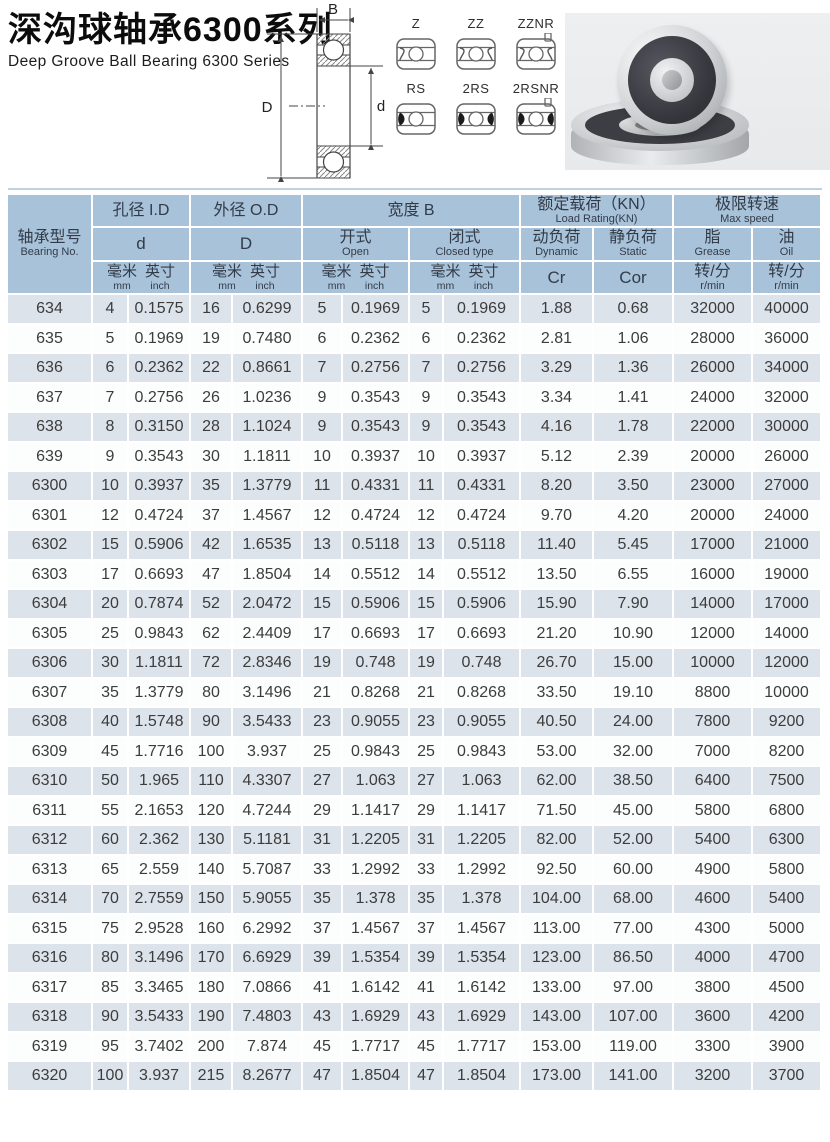 The width and height of the screenshot is (830, 1142). I want to click on value-cell: 1.36, so click(634, 369).